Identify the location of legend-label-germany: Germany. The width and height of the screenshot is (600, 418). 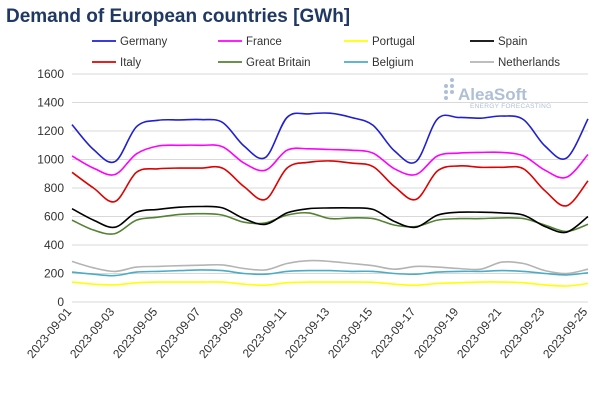
(144, 42).